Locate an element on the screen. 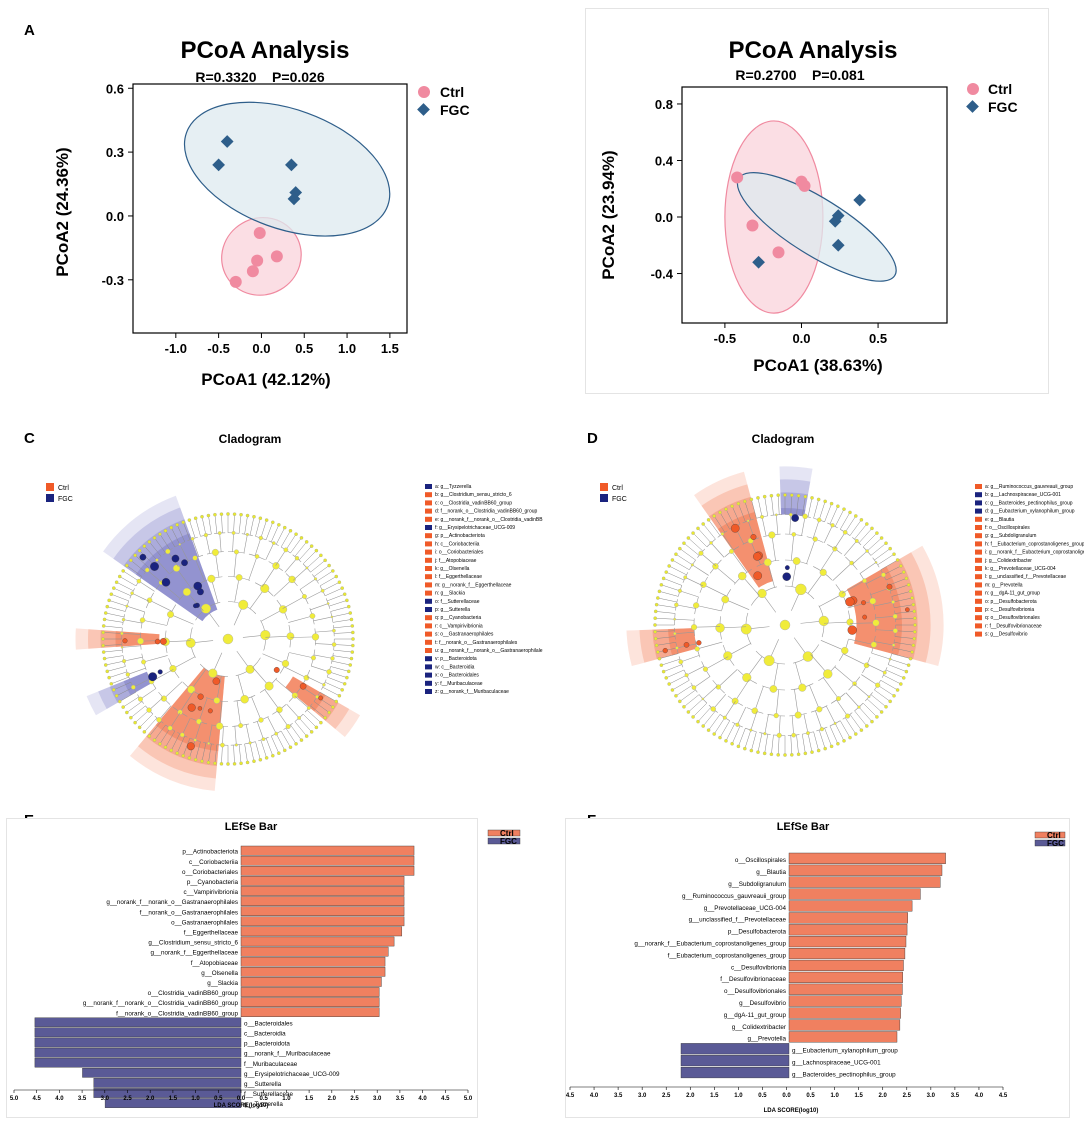  clado-d-taxon-label: l: g__unclassified_f__Prevotellaceae is located at coordinates (1025, 577).